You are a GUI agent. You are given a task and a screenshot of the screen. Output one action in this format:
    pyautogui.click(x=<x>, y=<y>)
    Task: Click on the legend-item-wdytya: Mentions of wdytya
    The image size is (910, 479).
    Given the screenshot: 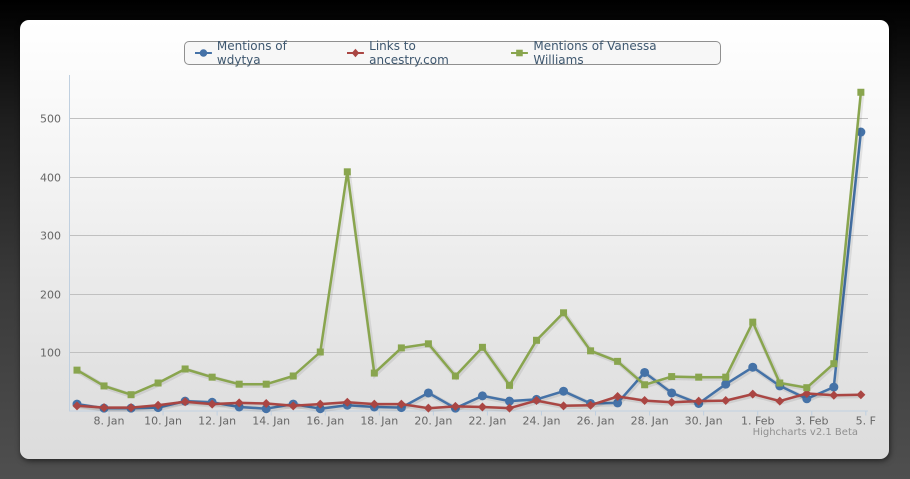 What is the action you would take?
    pyautogui.click(x=261, y=53)
    